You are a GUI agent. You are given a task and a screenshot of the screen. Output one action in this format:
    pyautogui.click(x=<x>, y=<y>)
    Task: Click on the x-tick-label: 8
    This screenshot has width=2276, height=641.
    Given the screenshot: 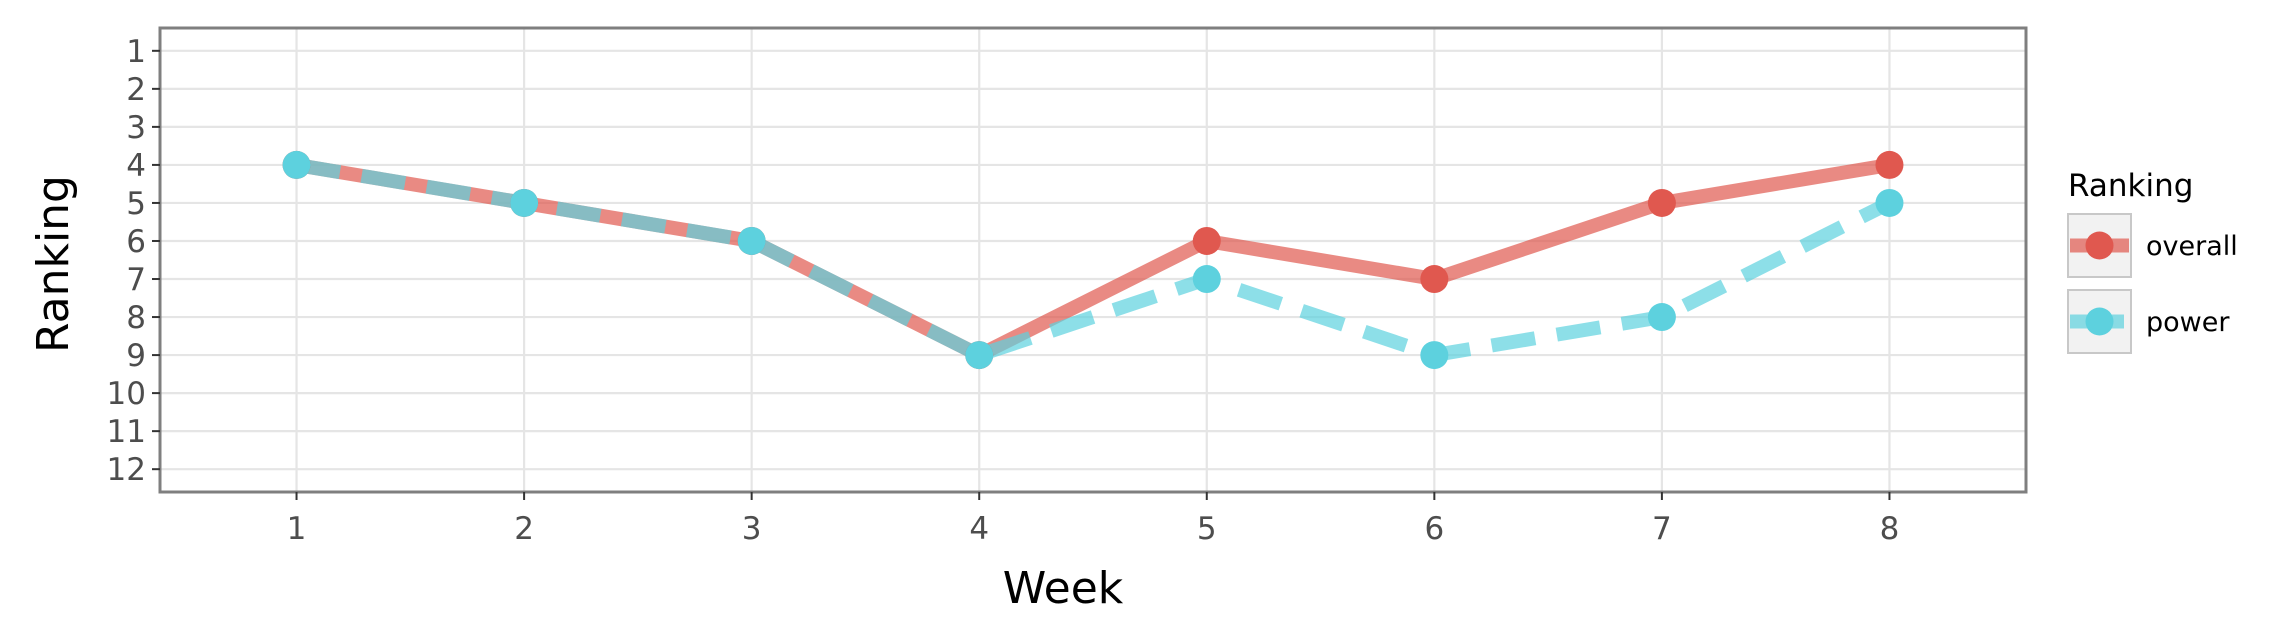 What is the action you would take?
    pyautogui.click(x=1890, y=529)
    